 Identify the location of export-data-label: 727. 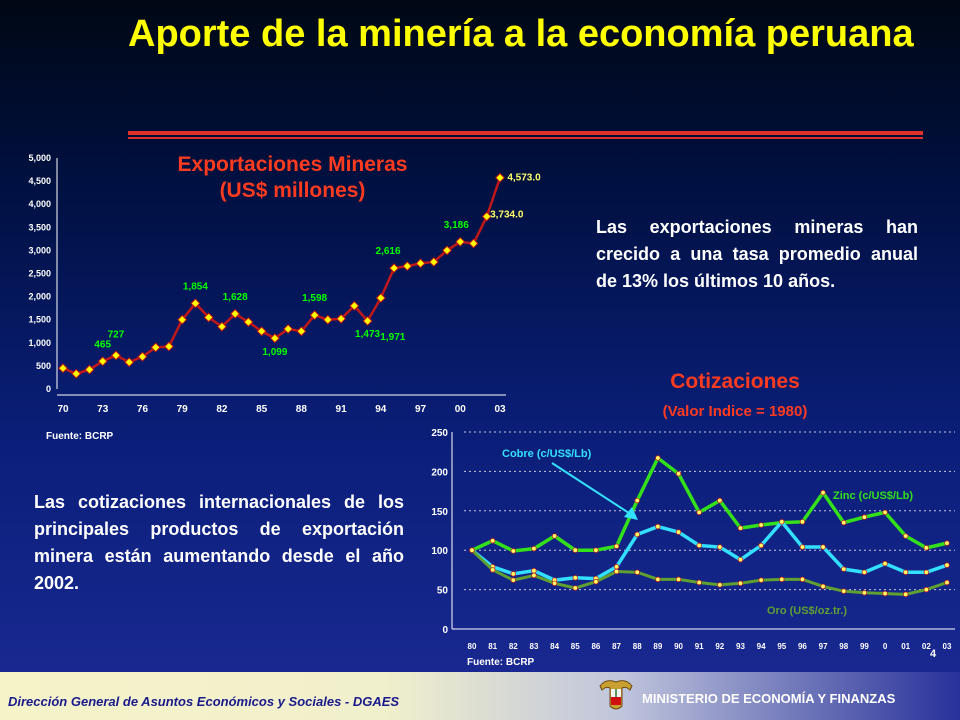
(116, 334).